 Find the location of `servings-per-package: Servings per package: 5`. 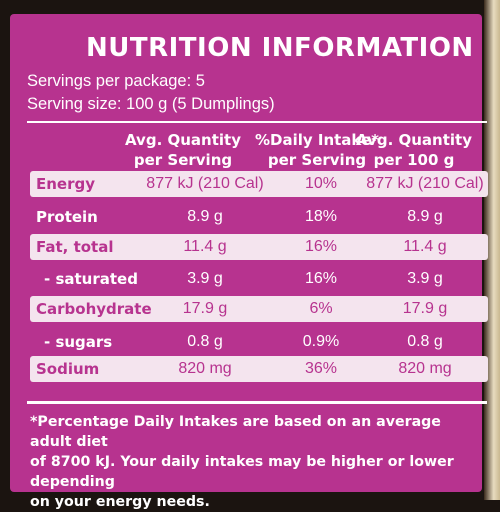

servings-per-package: Servings per package: 5 is located at coordinates (116, 81).